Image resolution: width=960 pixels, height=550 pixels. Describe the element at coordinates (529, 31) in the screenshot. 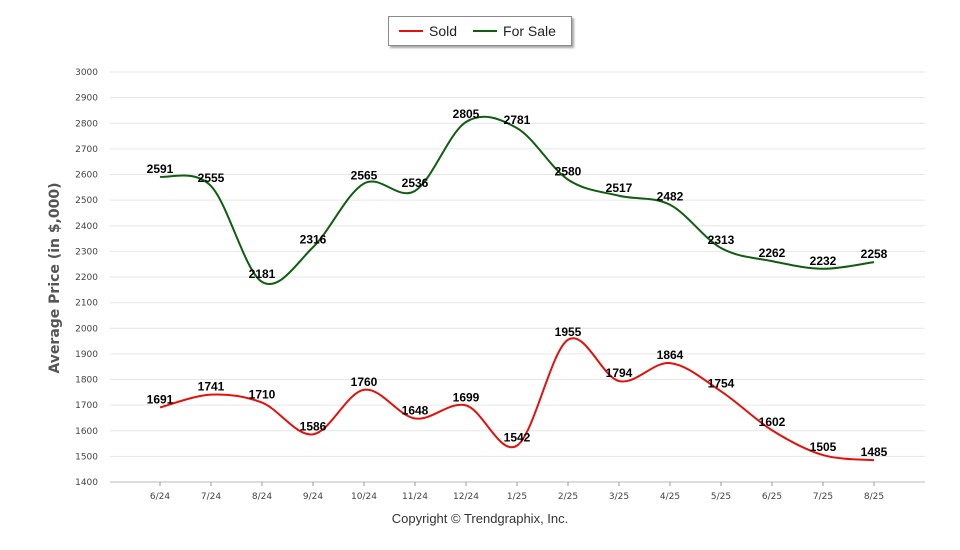

I see `legend-label-for-sale: For Sale` at that location.